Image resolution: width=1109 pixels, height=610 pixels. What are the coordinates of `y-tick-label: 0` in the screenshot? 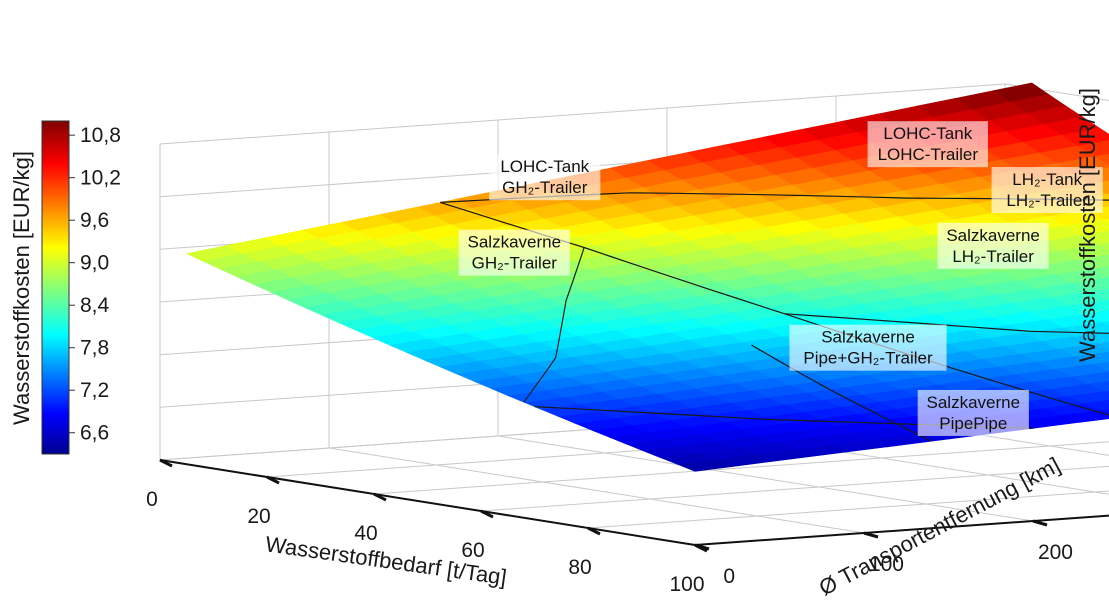 It's located at (729, 576).